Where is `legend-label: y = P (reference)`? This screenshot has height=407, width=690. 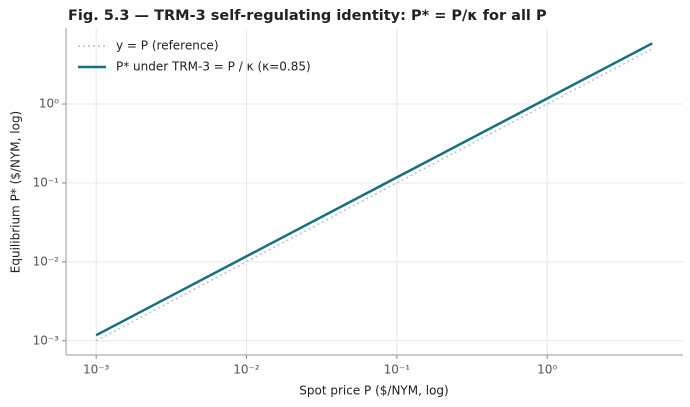 legend-label: y = P (reference) is located at coordinates (167, 46).